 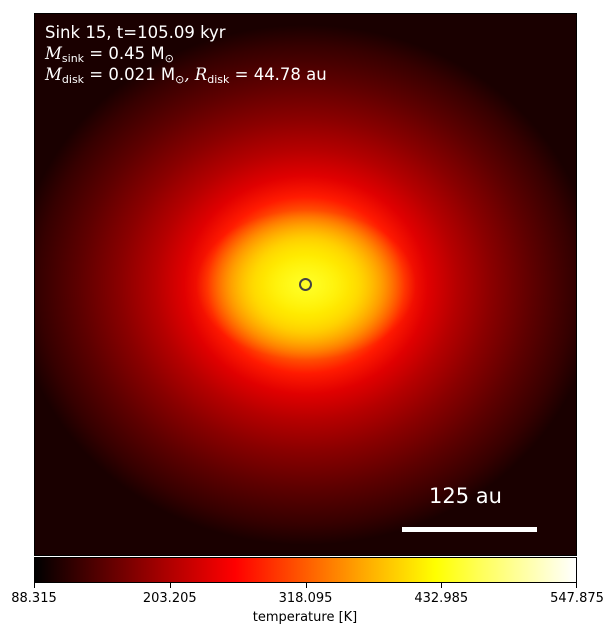 What do you see at coordinates (441, 598) in the screenshot?
I see `colorbar-tick-label: 432.985` at bounding box center [441, 598].